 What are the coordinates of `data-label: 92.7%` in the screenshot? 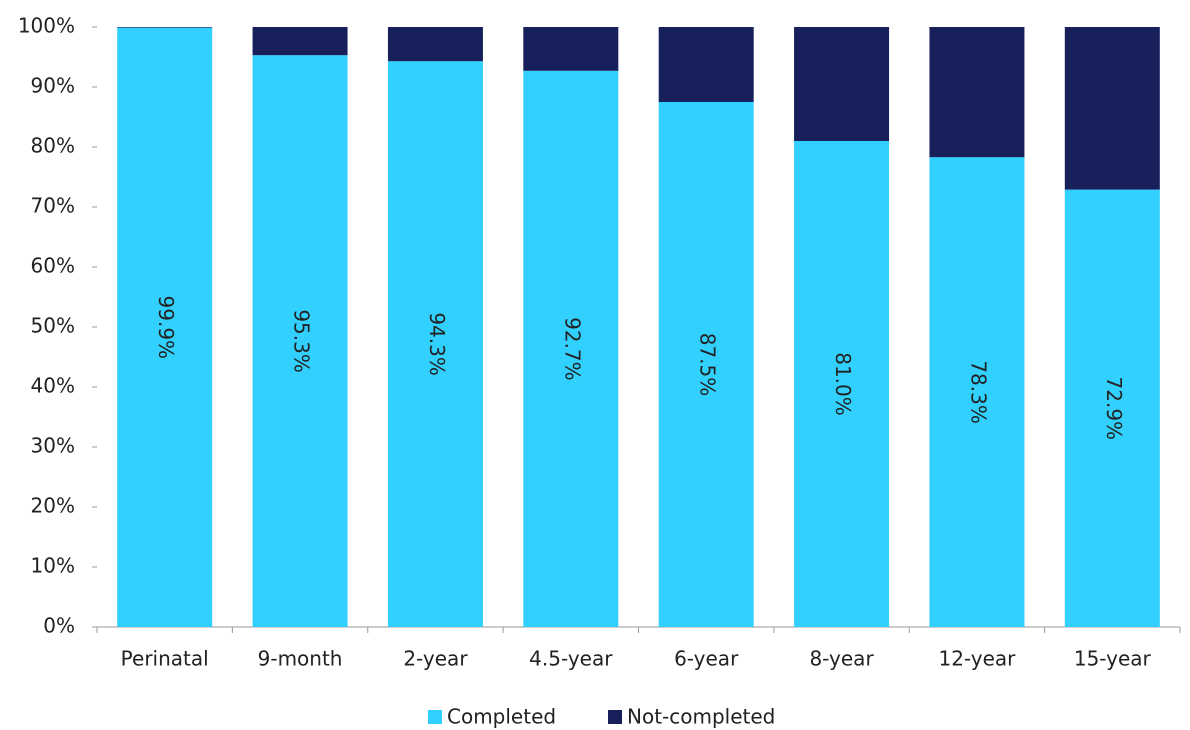 It's located at (572, 349).